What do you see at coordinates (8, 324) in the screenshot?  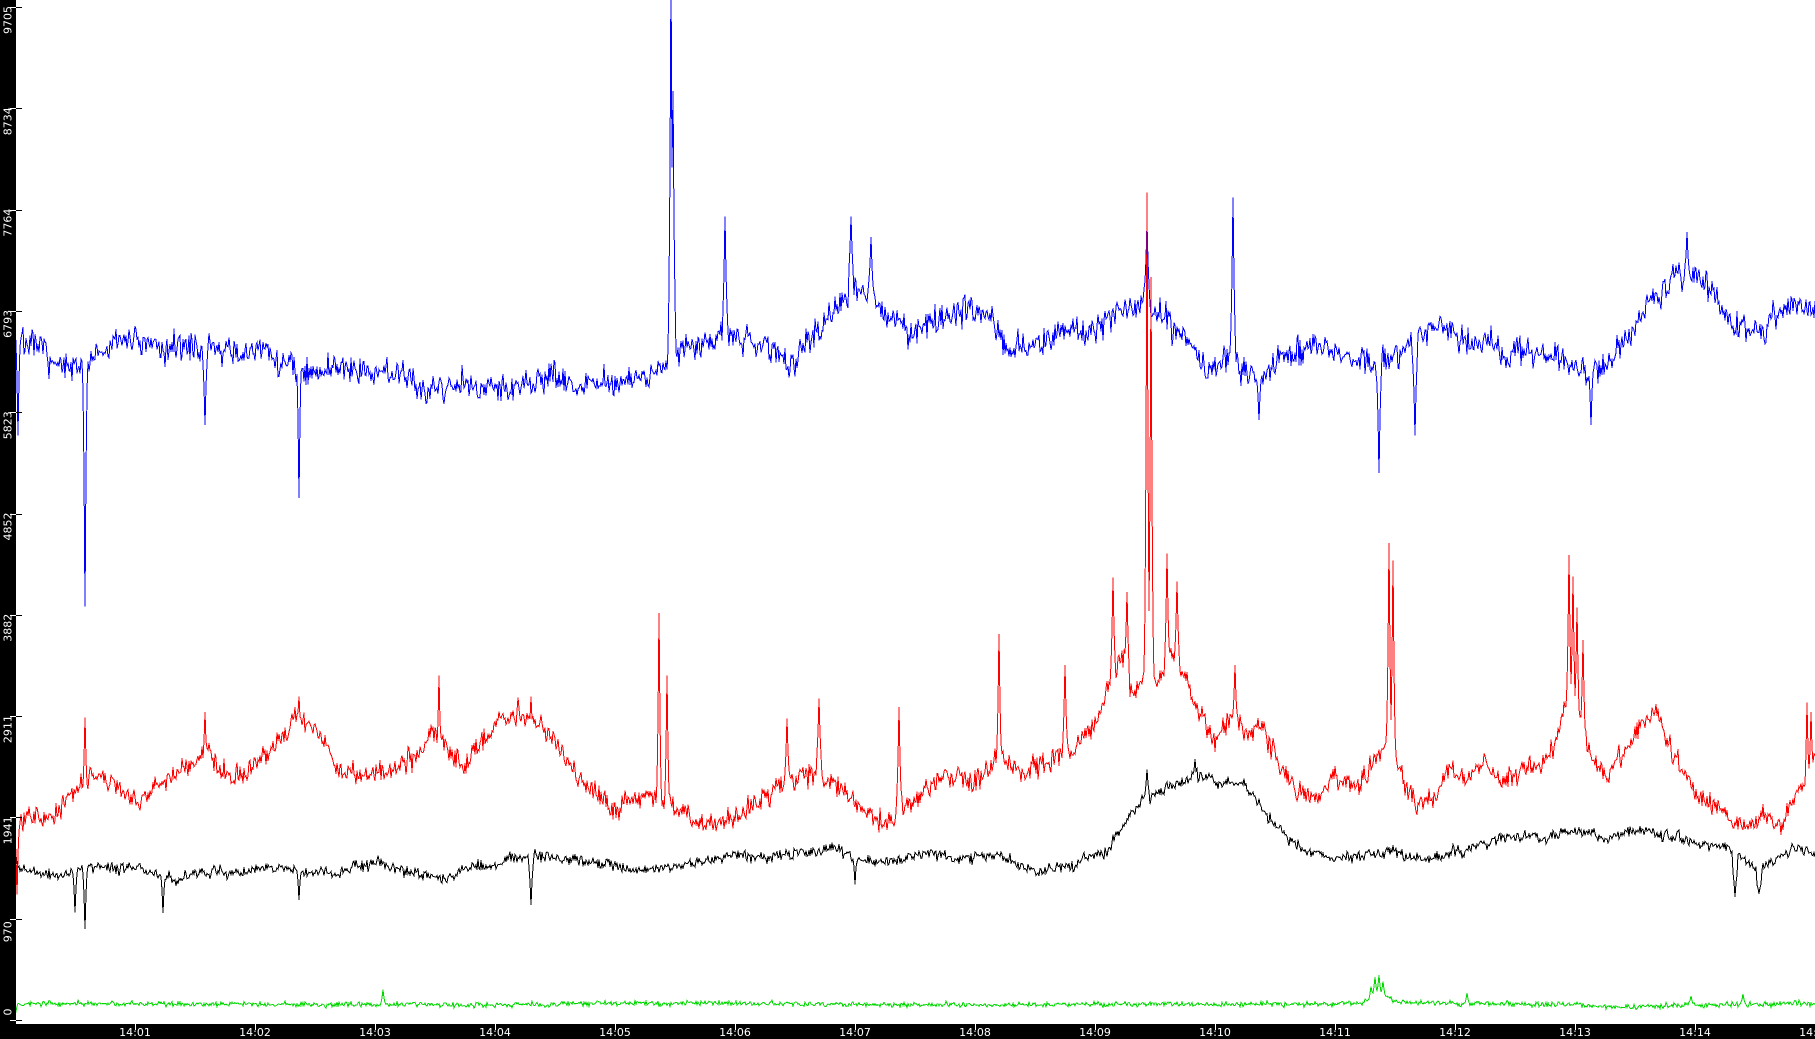 I see `y-tick-label: 6793` at bounding box center [8, 324].